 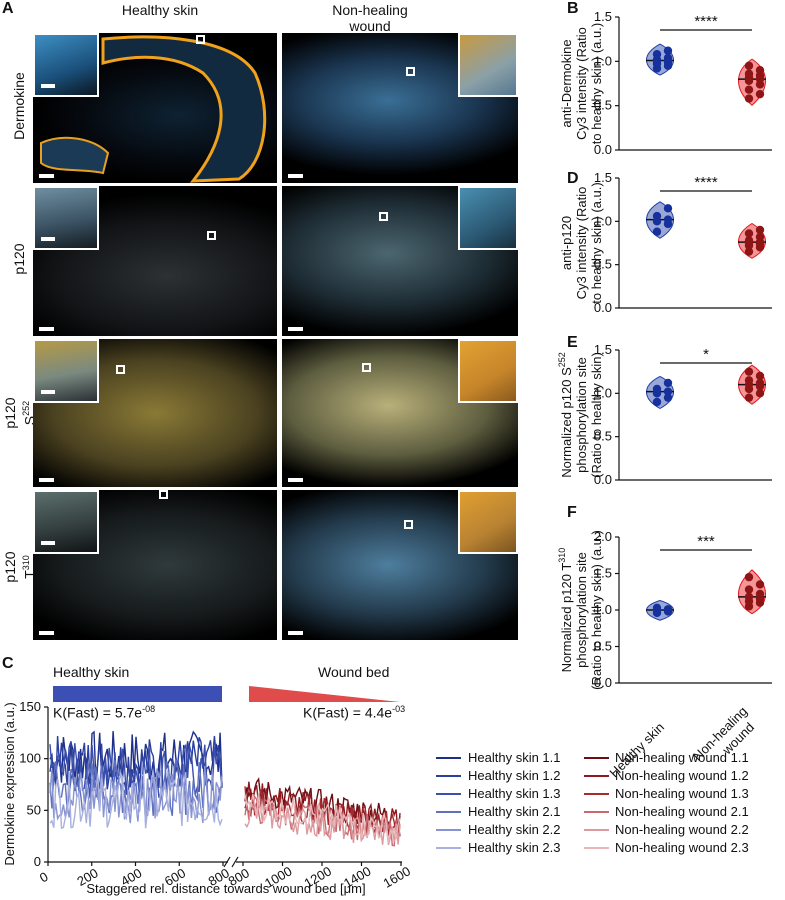 I want to click on panel-label-d: D, so click(x=573, y=178).